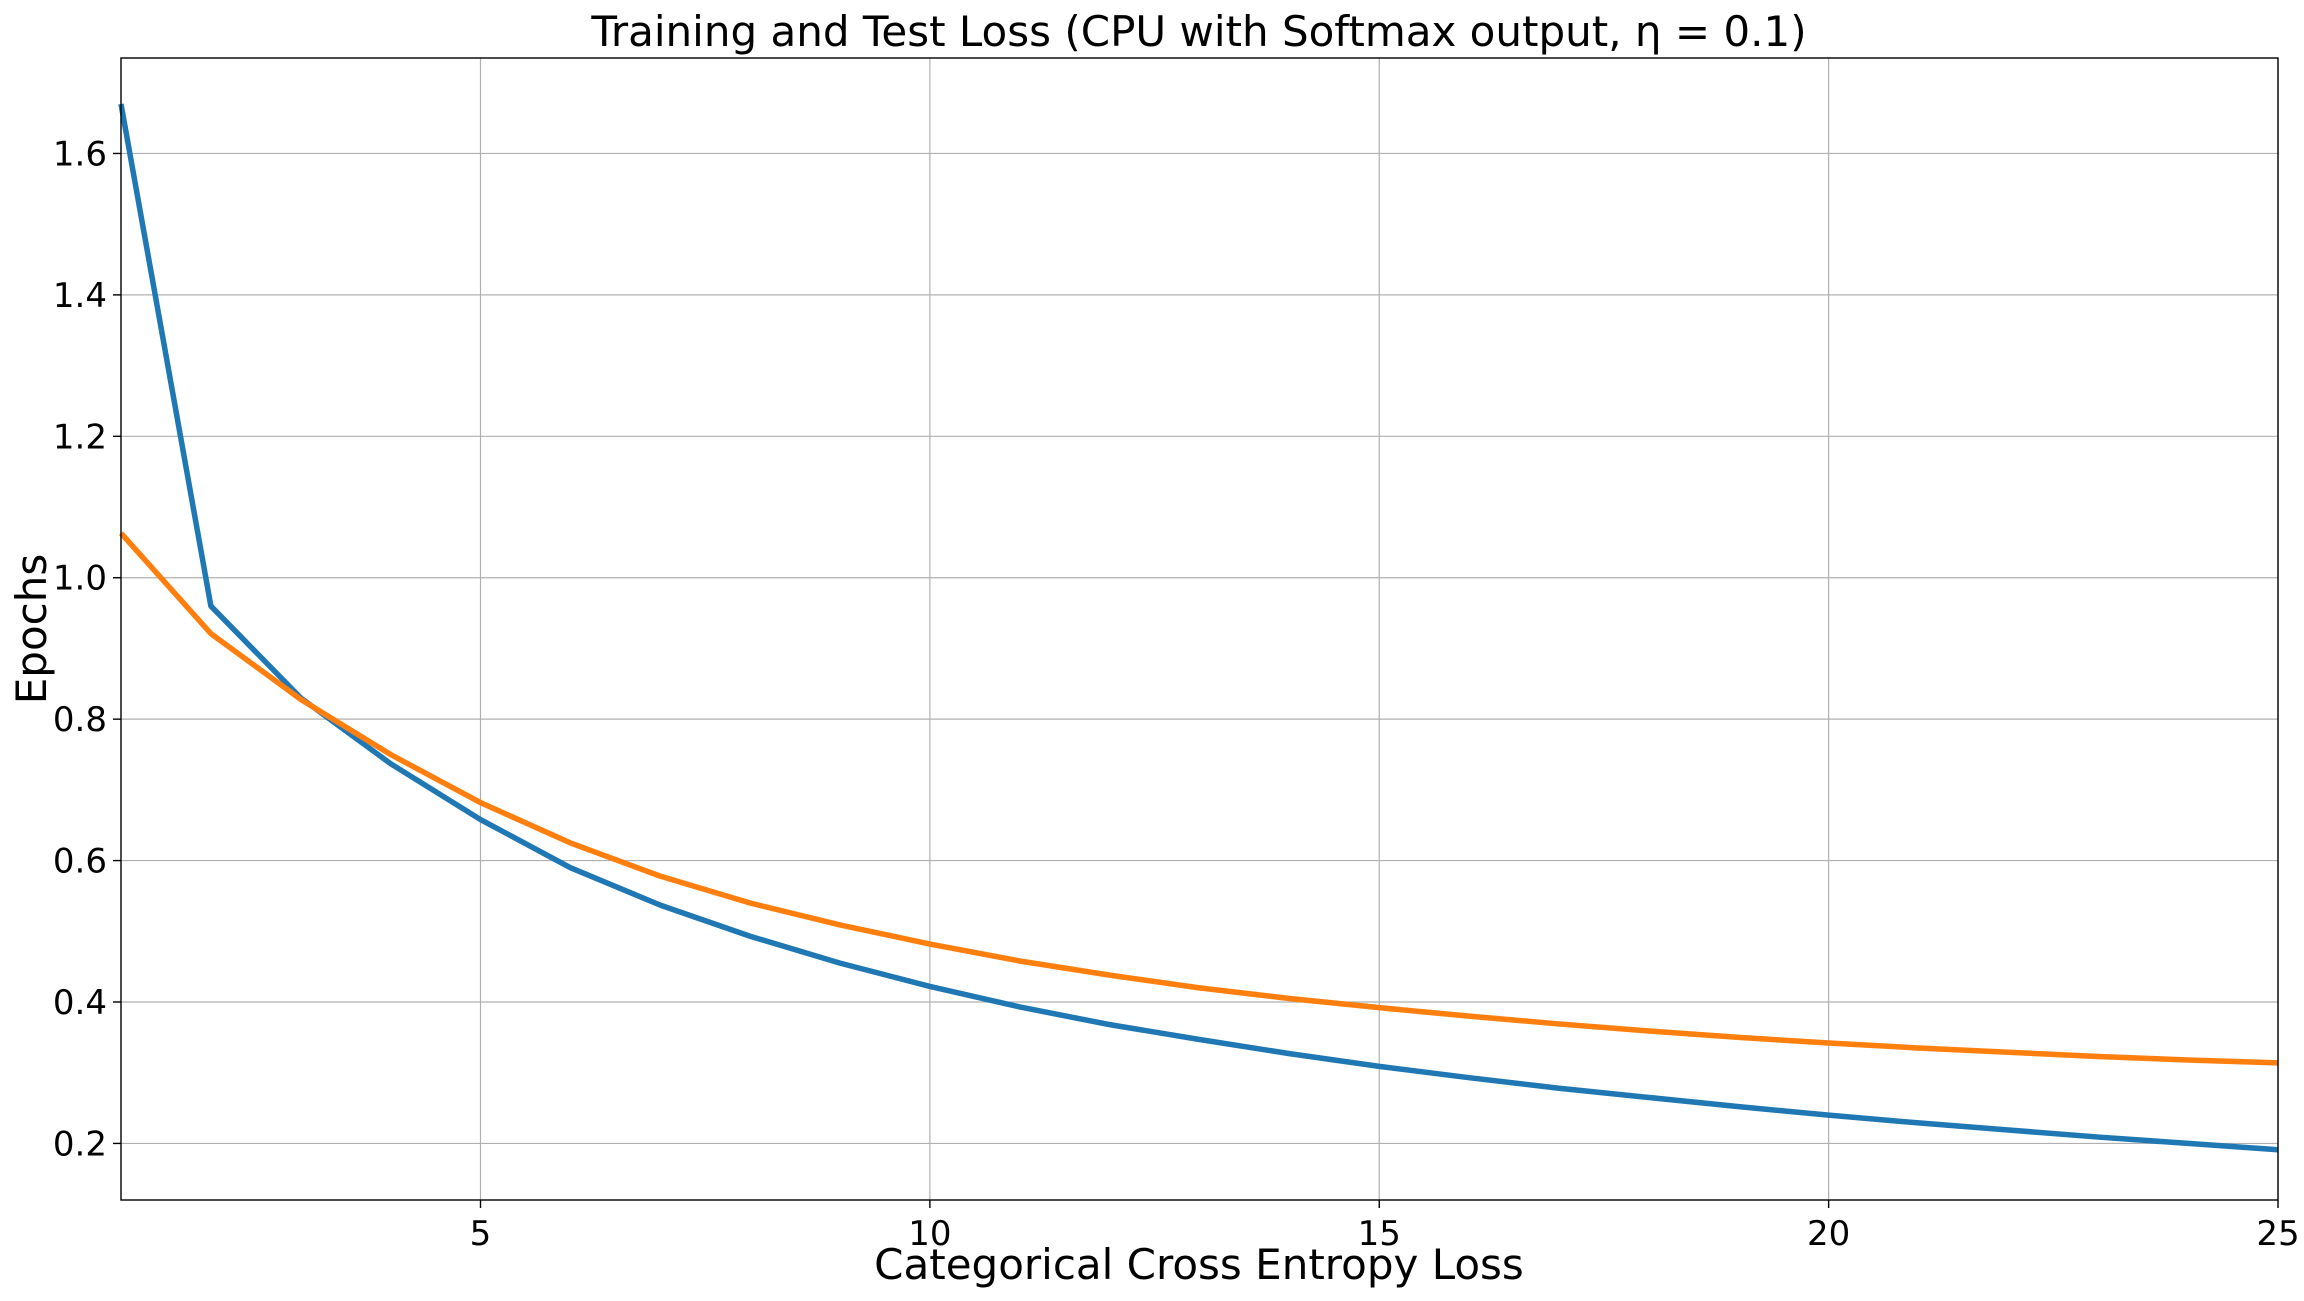 This screenshot has width=2304, height=1301. I want to click on y-tick-label: 1.4, so click(80, 296).